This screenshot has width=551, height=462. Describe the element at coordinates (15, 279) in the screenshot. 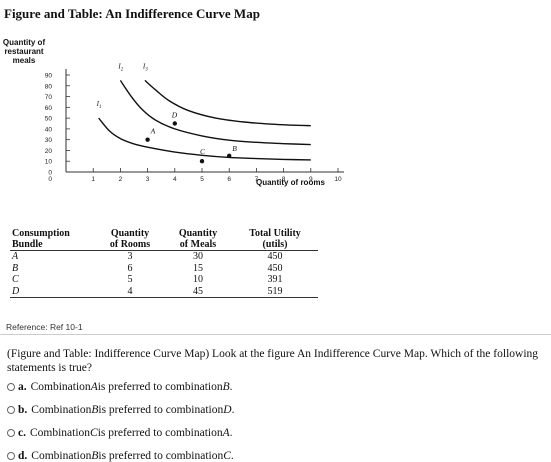

I see `cell-bundle: C` at that location.